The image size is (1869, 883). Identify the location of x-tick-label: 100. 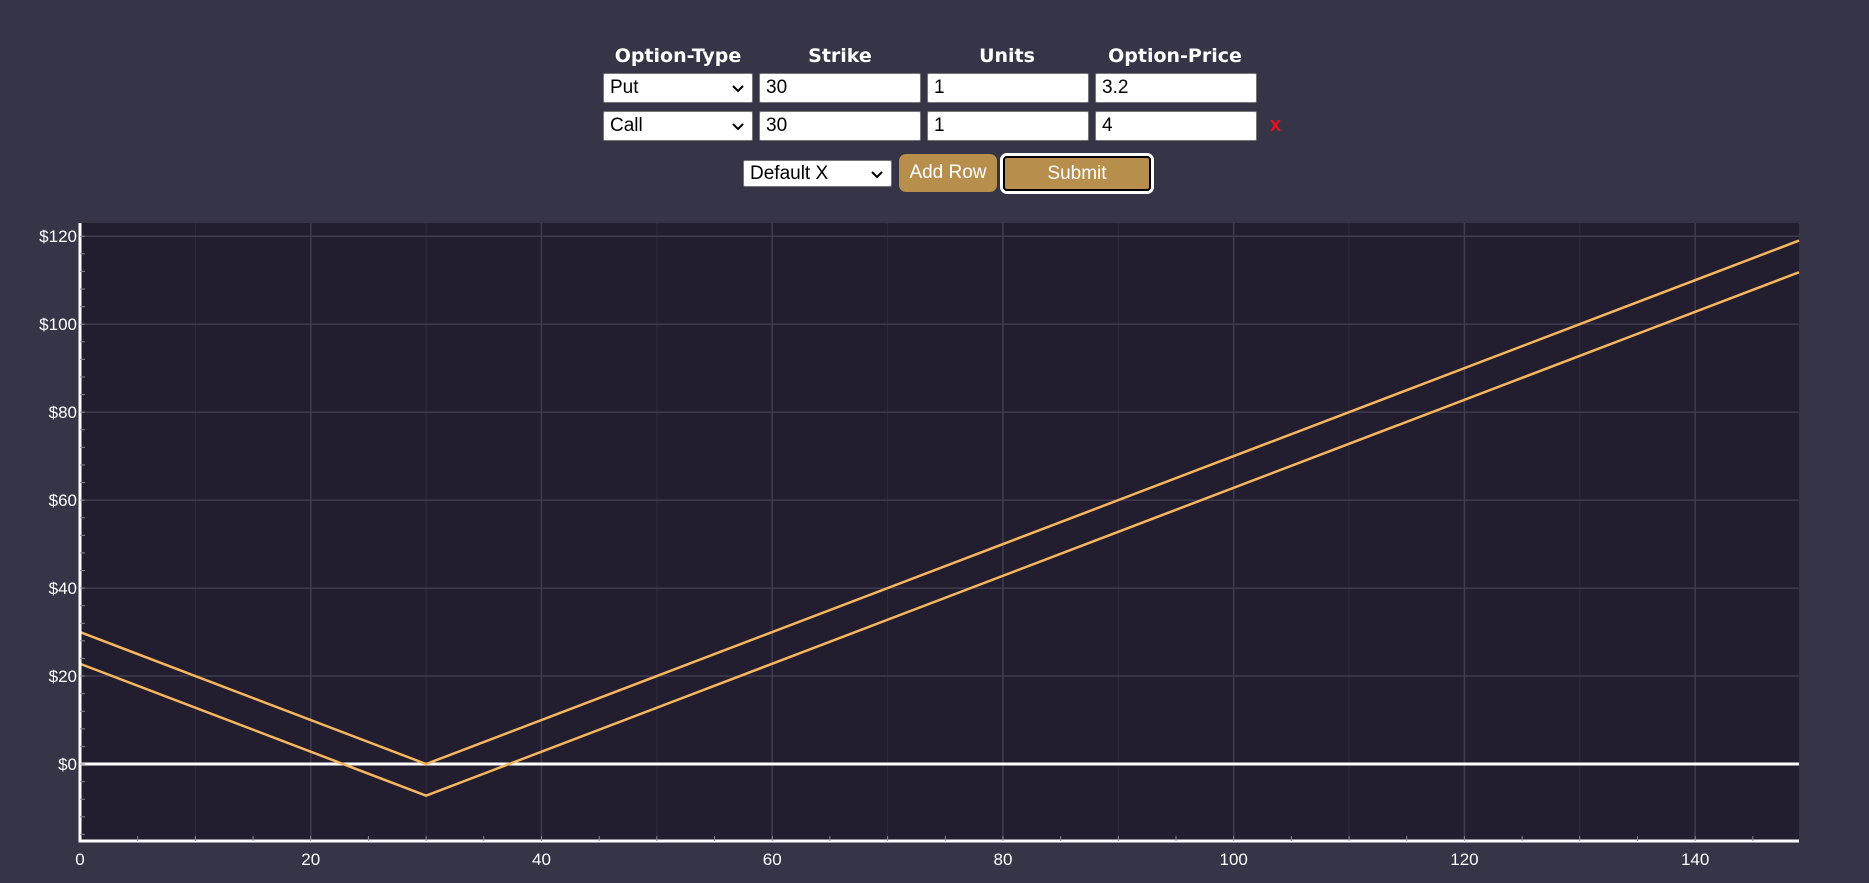
(1234, 859).